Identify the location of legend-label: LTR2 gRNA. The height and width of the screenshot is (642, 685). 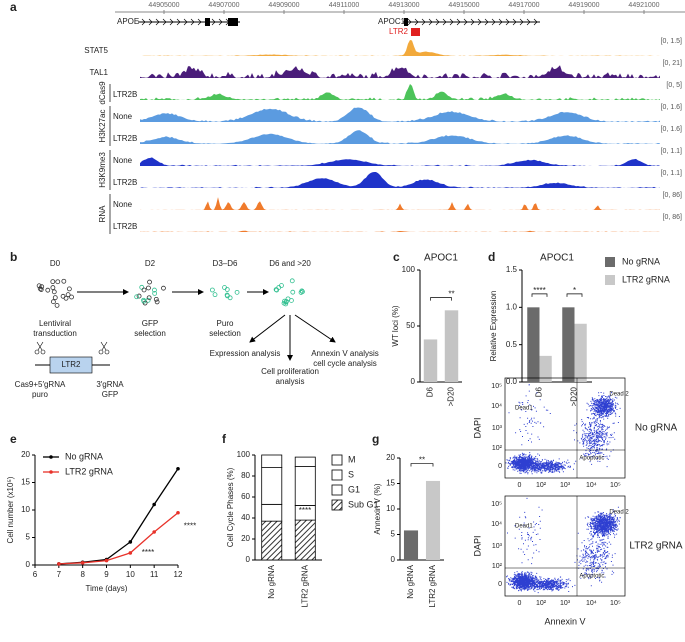
(646, 279).